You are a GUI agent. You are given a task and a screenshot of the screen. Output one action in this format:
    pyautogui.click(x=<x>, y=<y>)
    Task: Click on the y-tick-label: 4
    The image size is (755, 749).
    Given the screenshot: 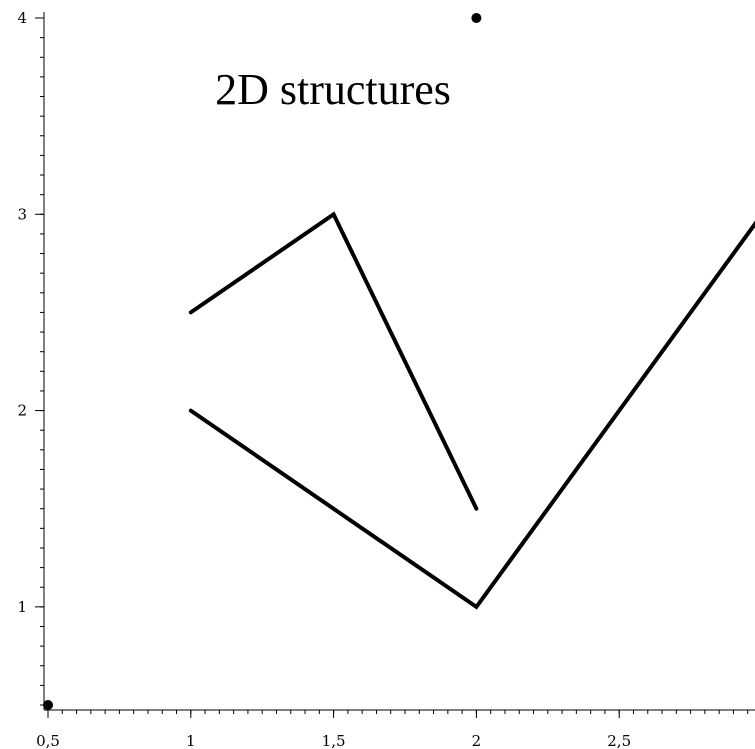 What is the action you would take?
    pyautogui.click(x=22, y=18)
    